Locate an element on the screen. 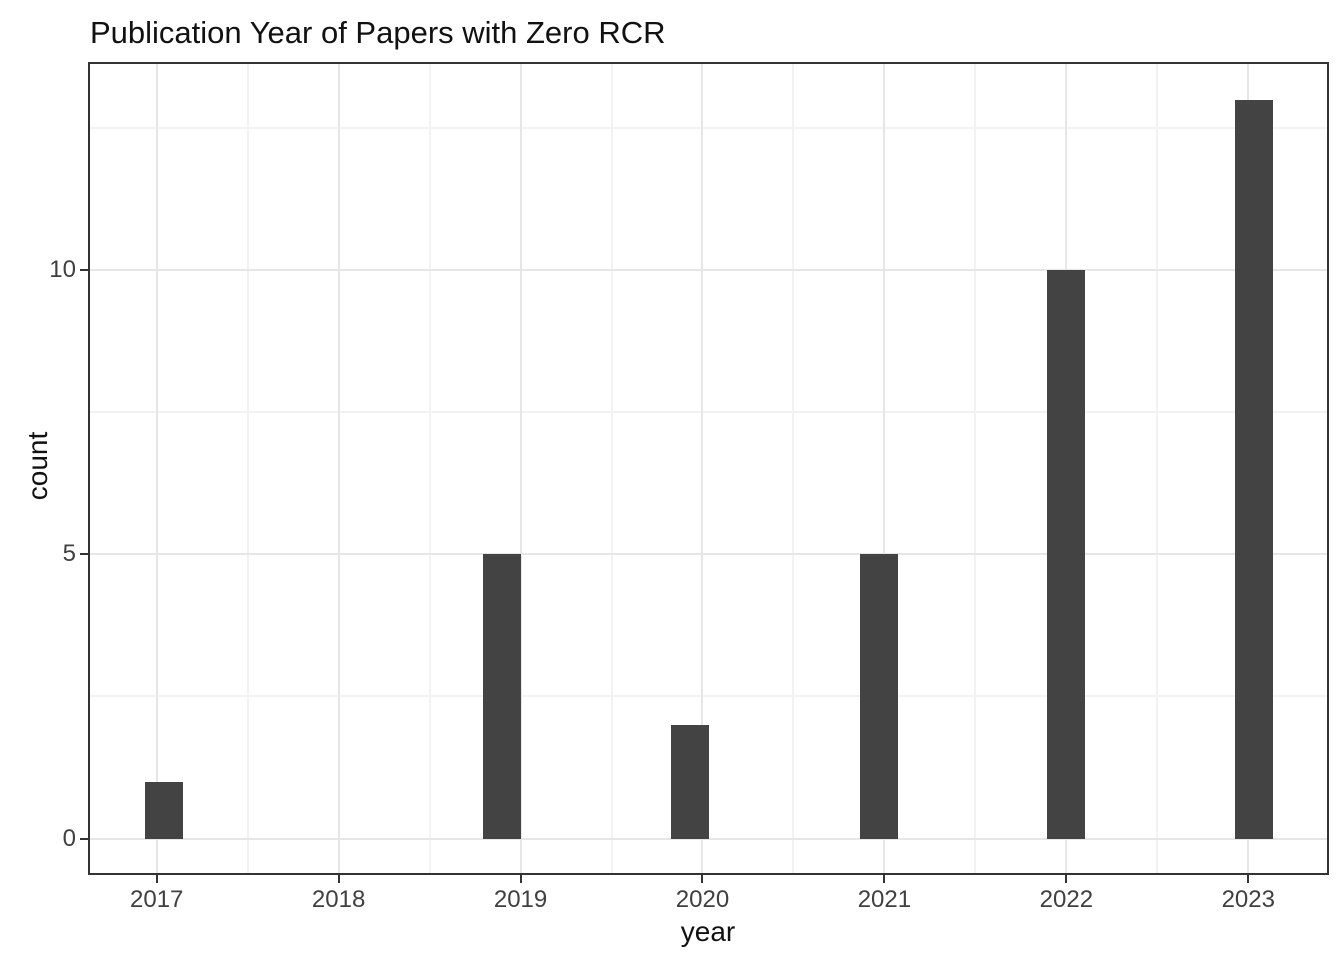 The width and height of the screenshot is (1344, 960). x-tick-label: 2022 is located at coordinates (1066, 899).